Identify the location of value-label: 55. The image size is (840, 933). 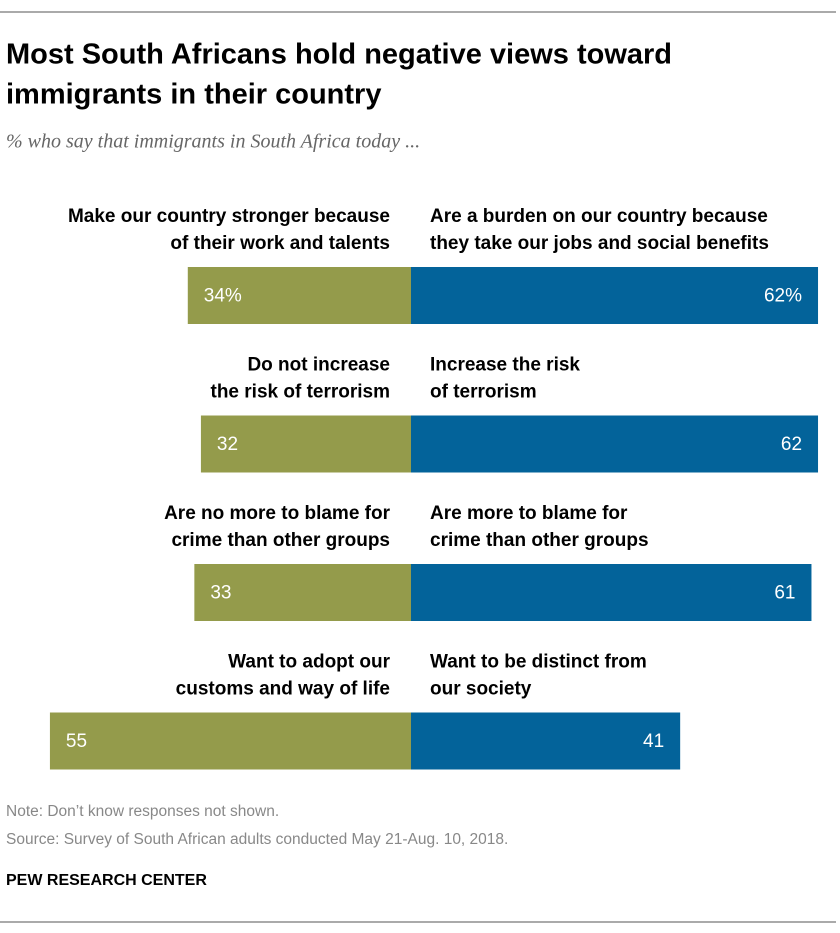
(76, 741).